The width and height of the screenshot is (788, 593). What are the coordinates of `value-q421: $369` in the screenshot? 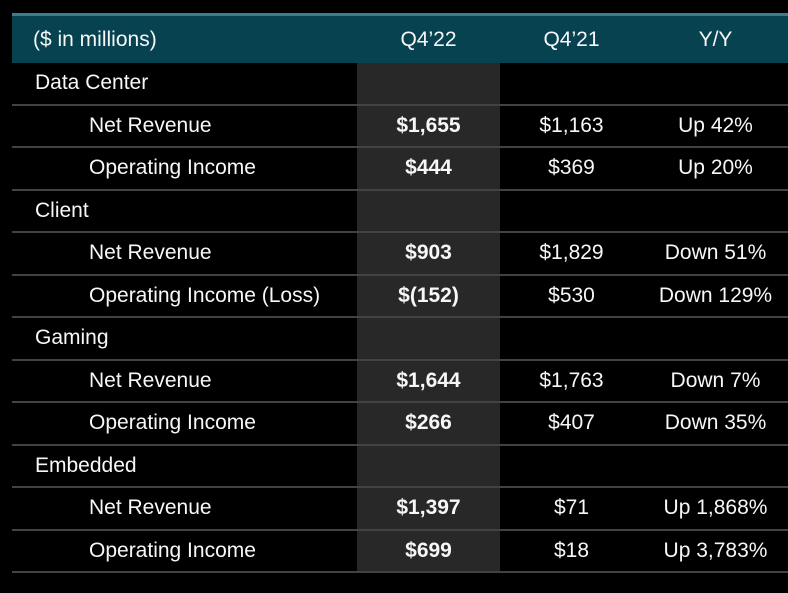 It's located at (571, 168).